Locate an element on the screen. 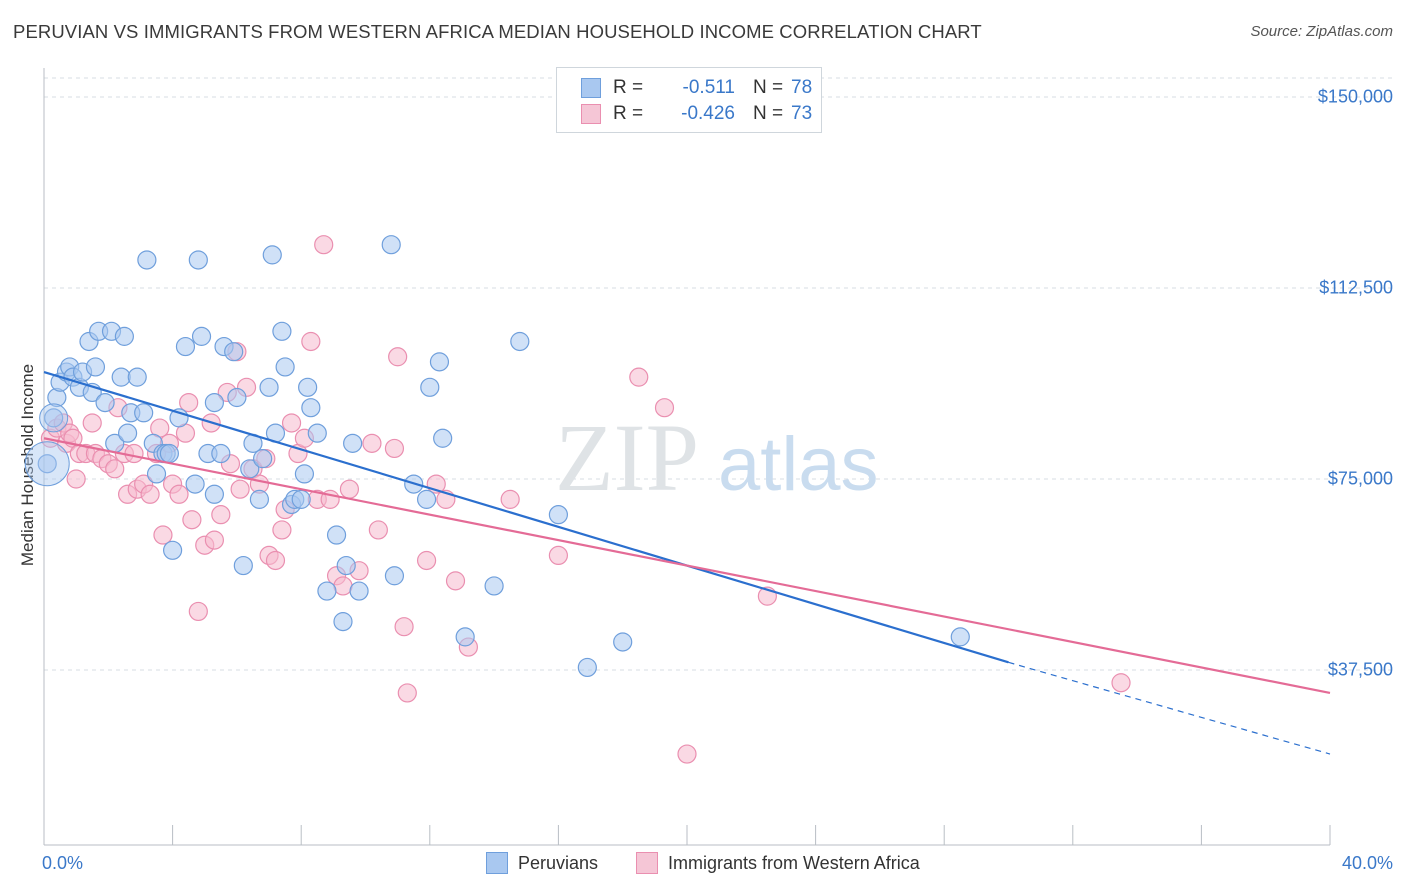 The image size is (1406, 892). bottom-legend-label-western-africa: Immigrants from Western Africa is located at coordinates (794, 862).